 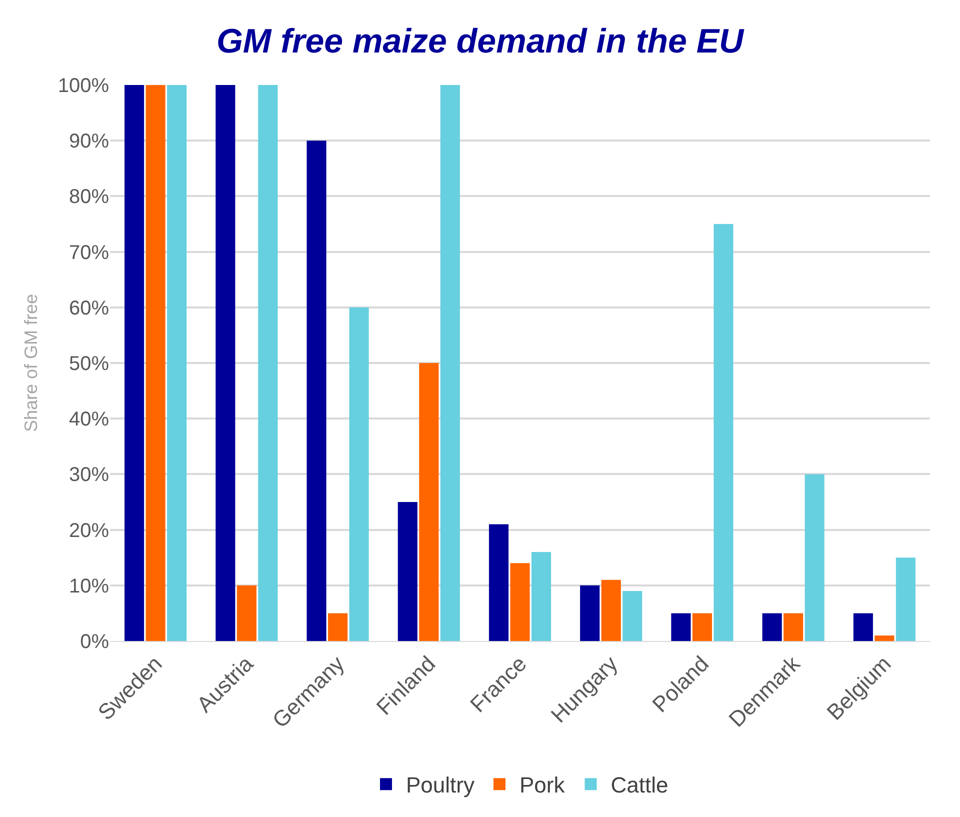 I want to click on y-tick-label: 90%, so click(x=89, y=141).